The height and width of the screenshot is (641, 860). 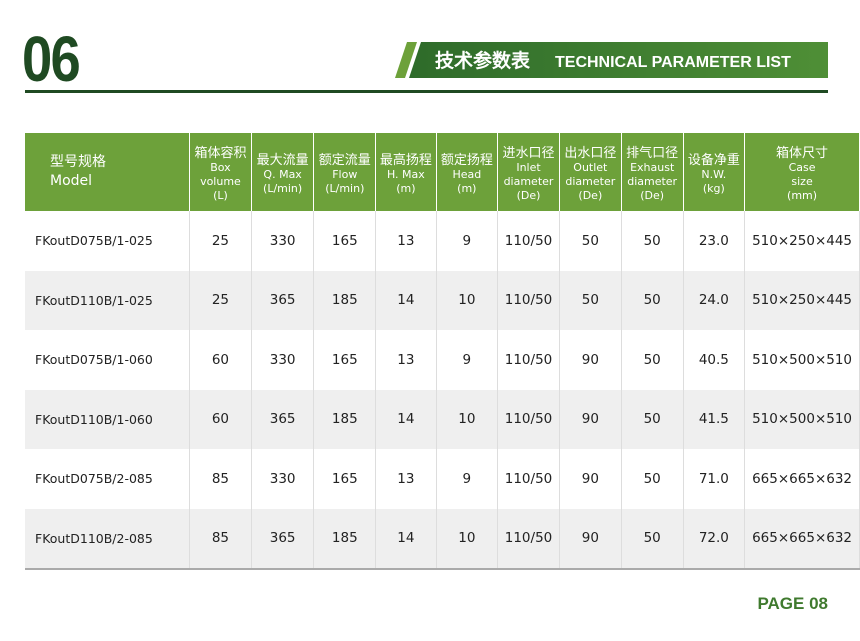 What do you see at coordinates (108, 419) in the screenshot?
I see `table-cell: FKoutD110B/1-060` at bounding box center [108, 419].